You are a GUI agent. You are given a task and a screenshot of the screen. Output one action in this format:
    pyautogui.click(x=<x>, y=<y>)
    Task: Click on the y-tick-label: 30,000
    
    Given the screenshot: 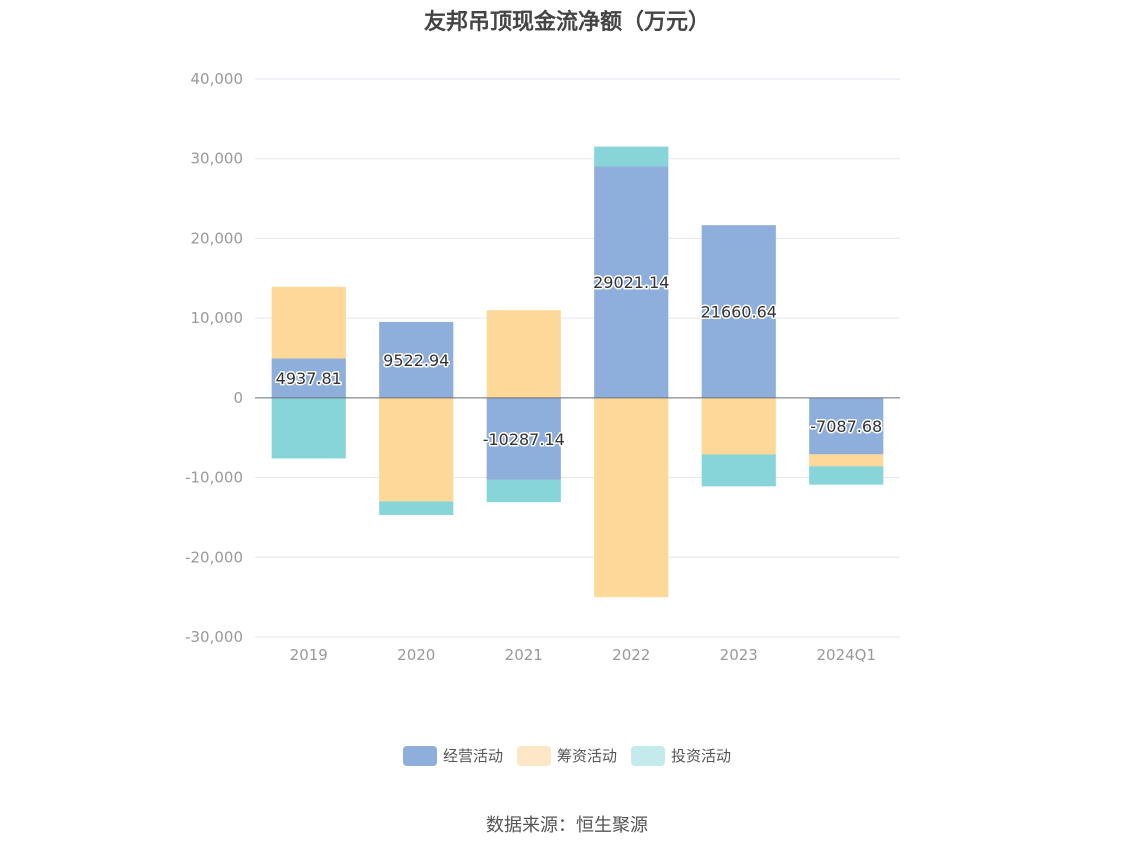 What is the action you would take?
    pyautogui.click(x=217, y=159)
    